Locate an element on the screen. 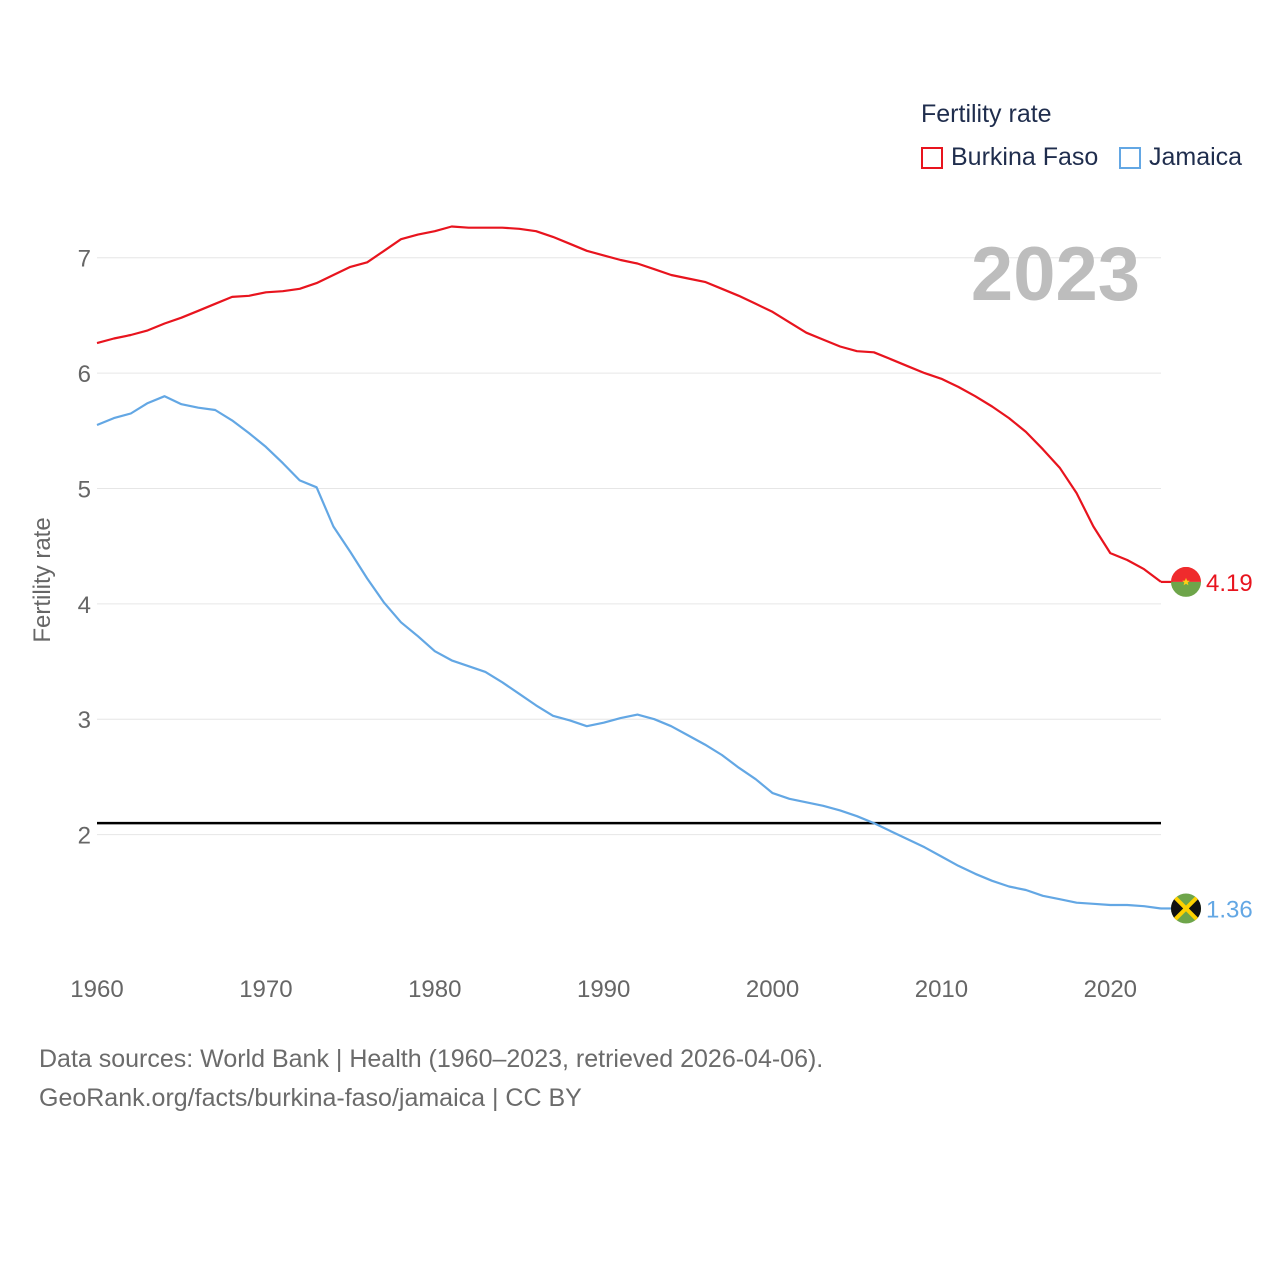 This screenshot has width=1280, height=1280. legend-swatch-jamaica is located at coordinates (1130, 157).